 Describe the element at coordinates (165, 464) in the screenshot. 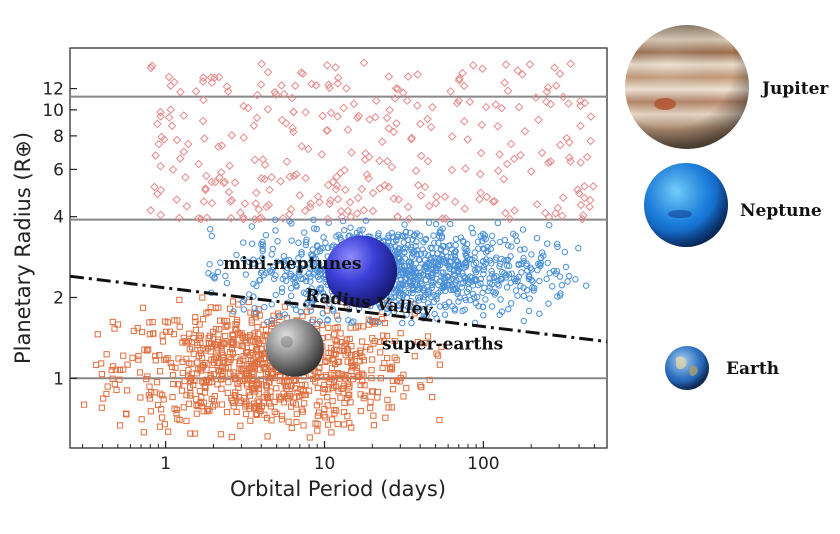

I see `x-tick-label: 1` at that location.